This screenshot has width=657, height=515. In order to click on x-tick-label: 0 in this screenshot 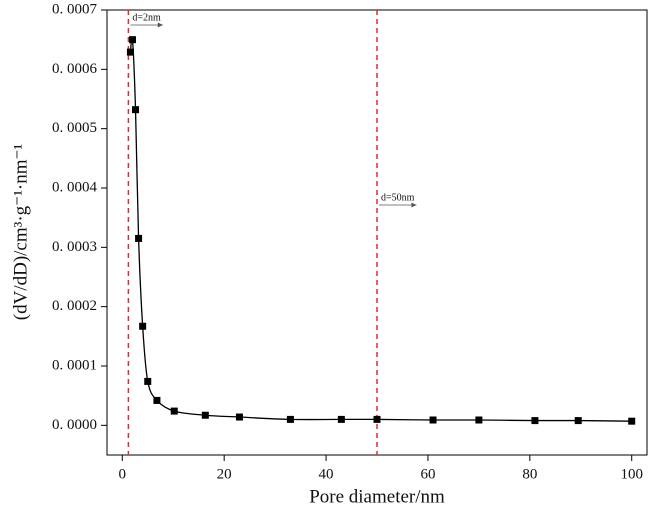, I will do `click(123, 474)`.